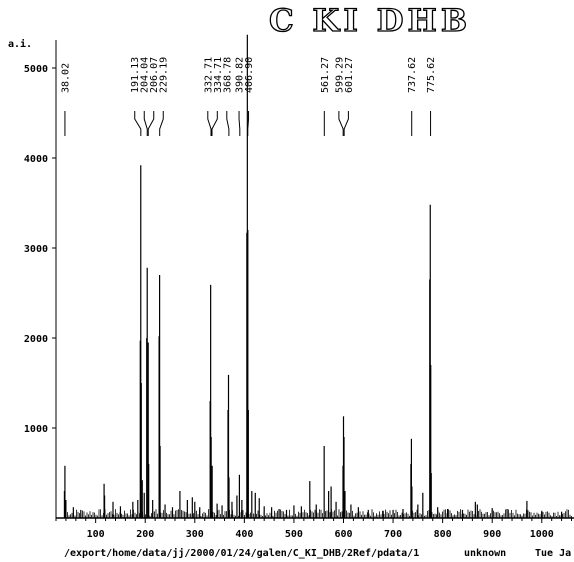 The height and width of the screenshot is (562, 574). Describe the element at coordinates (443, 534) in the screenshot. I see `x-tick-label: 800` at that location.